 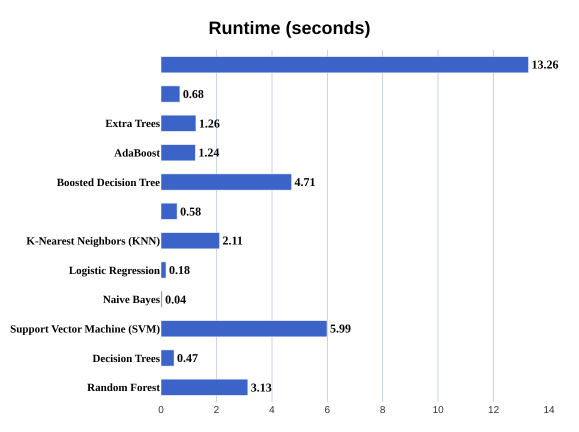 What do you see at coordinates (261, 387) in the screenshot?
I see `data-label: 3.13` at bounding box center [261, 387].